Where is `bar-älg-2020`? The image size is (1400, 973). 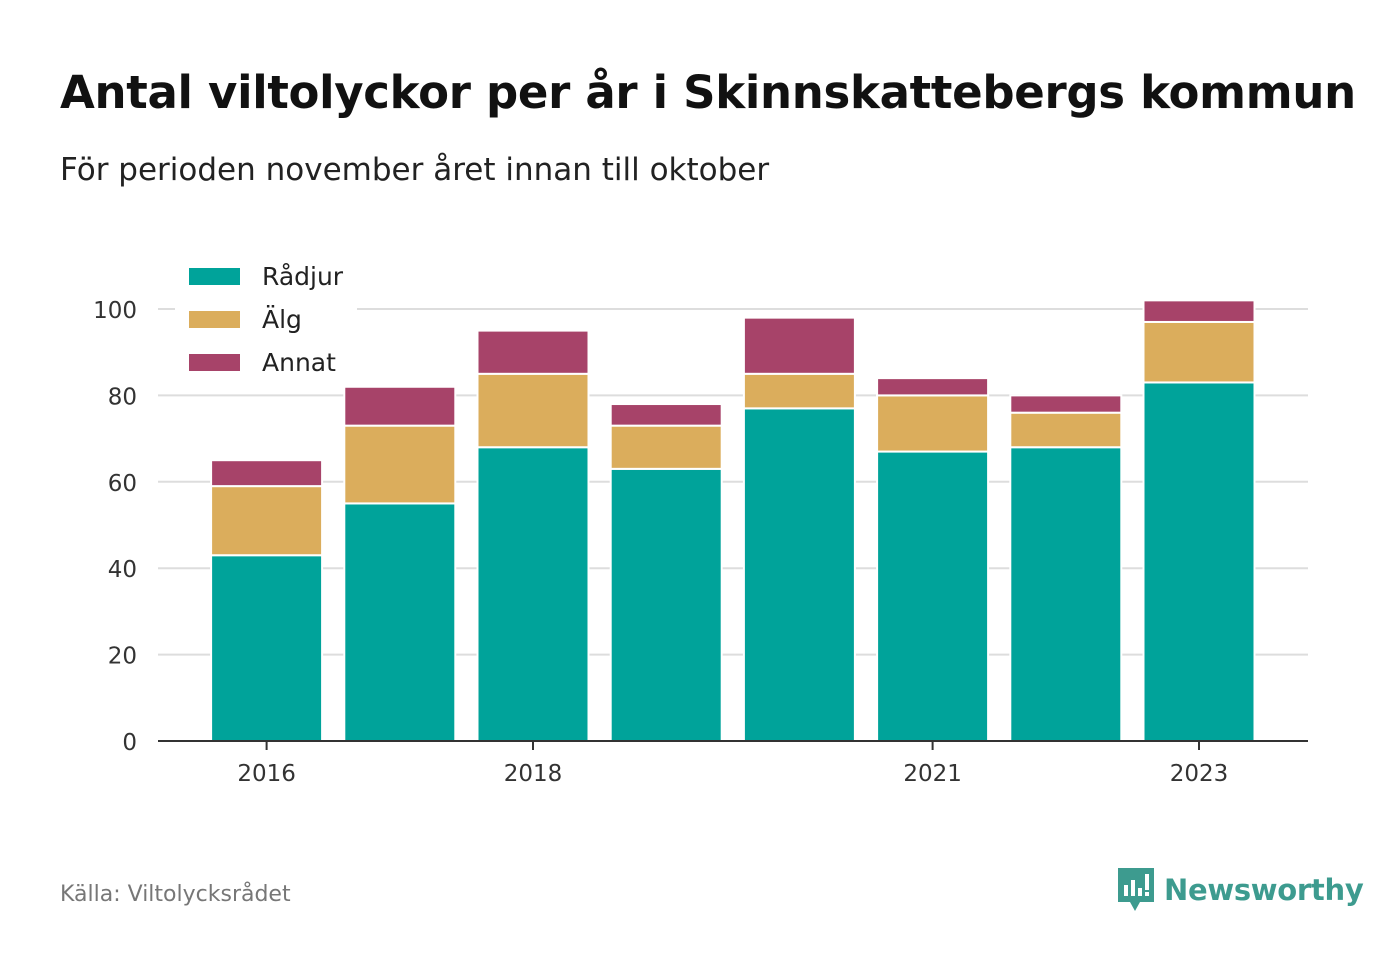 bar-älg-2020 is located at coordinates (799, 391).